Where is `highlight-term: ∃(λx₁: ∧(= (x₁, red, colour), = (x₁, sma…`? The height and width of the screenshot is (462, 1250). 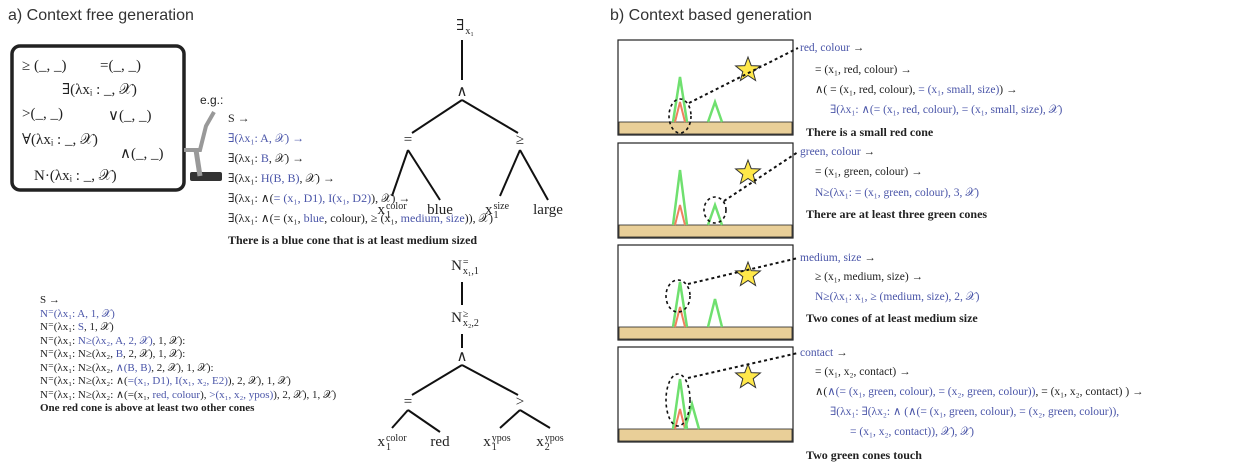 highlight-term: ∃(λx₁: ∧(= (x₁, red, colour), = (x₁, sma… is located at coordinates (946, 110).